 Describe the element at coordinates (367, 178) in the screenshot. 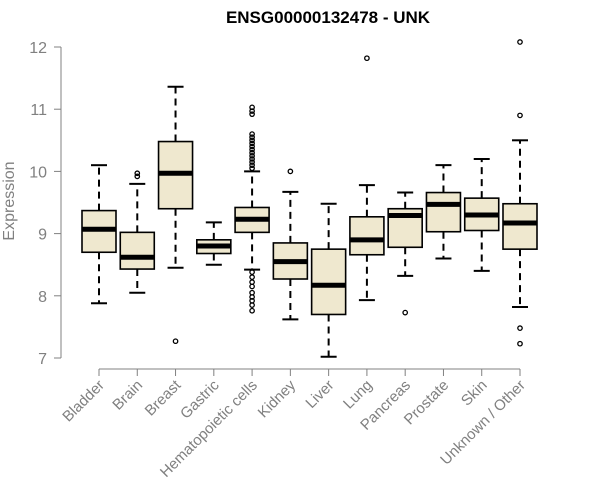

I see `box-lung` at that location.